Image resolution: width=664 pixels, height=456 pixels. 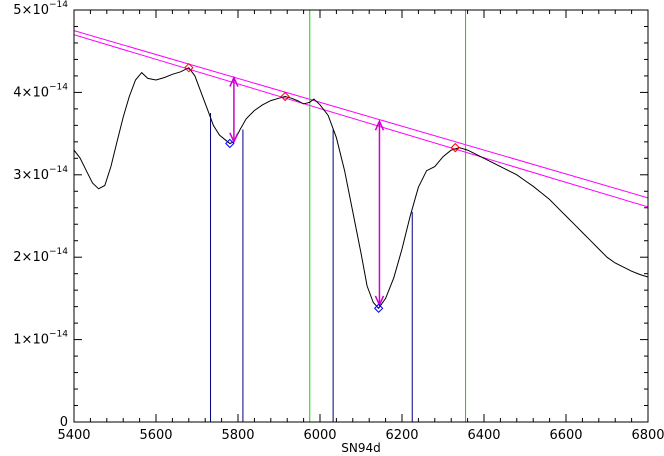 What do you see at coordinates (73, 435) in the screenshot?
I see `x-tick-label: 5400` at bounding box center [73, 435].